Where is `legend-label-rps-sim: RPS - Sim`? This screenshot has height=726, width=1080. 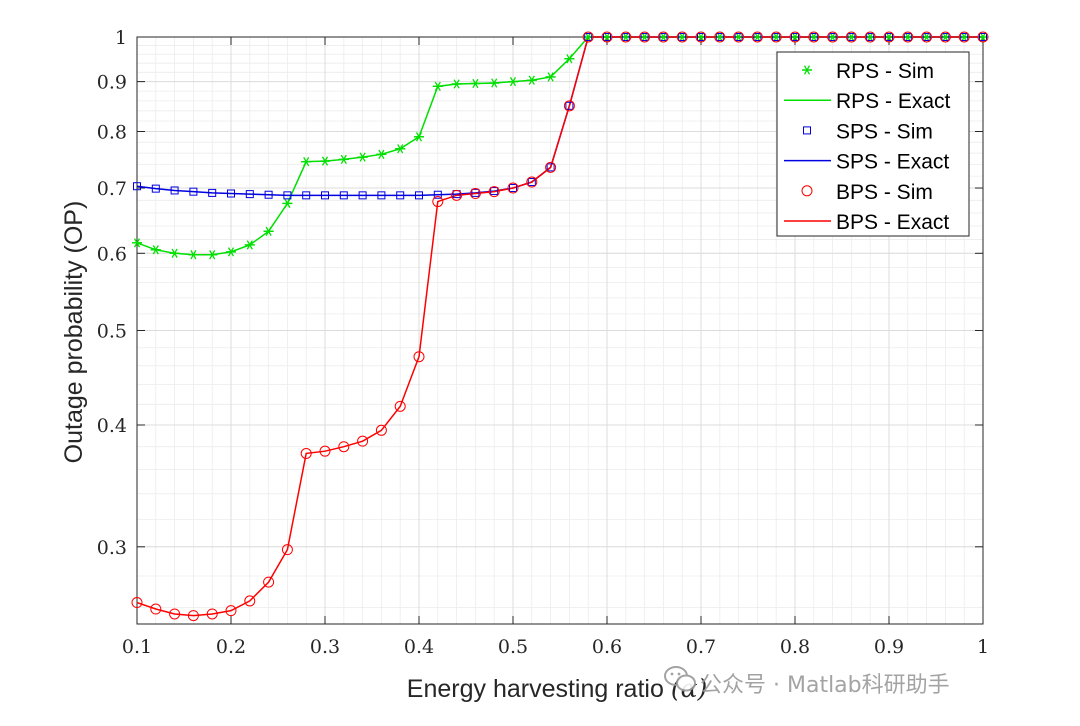
legend-label-rps-sim: RPS - Sim is located at coordinates (885, 71).